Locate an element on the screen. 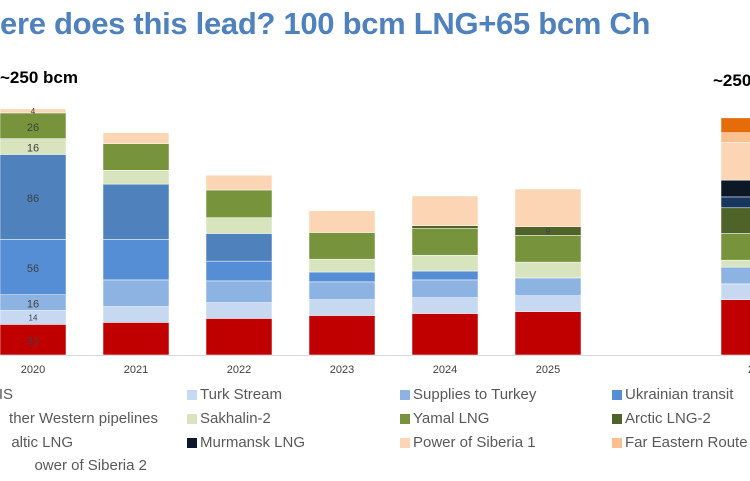 Image resolution: width=750 pixels, height=481 pixels. x-tick-label: 20 is located at coordinates (749, 370).